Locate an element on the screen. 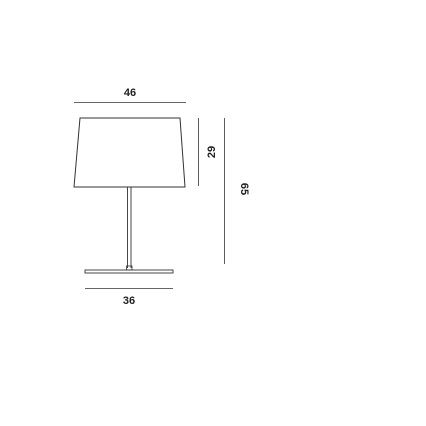 This screenshot has width=426, height=426. shade-width-label: 46 is located at coordinates (130, 93).